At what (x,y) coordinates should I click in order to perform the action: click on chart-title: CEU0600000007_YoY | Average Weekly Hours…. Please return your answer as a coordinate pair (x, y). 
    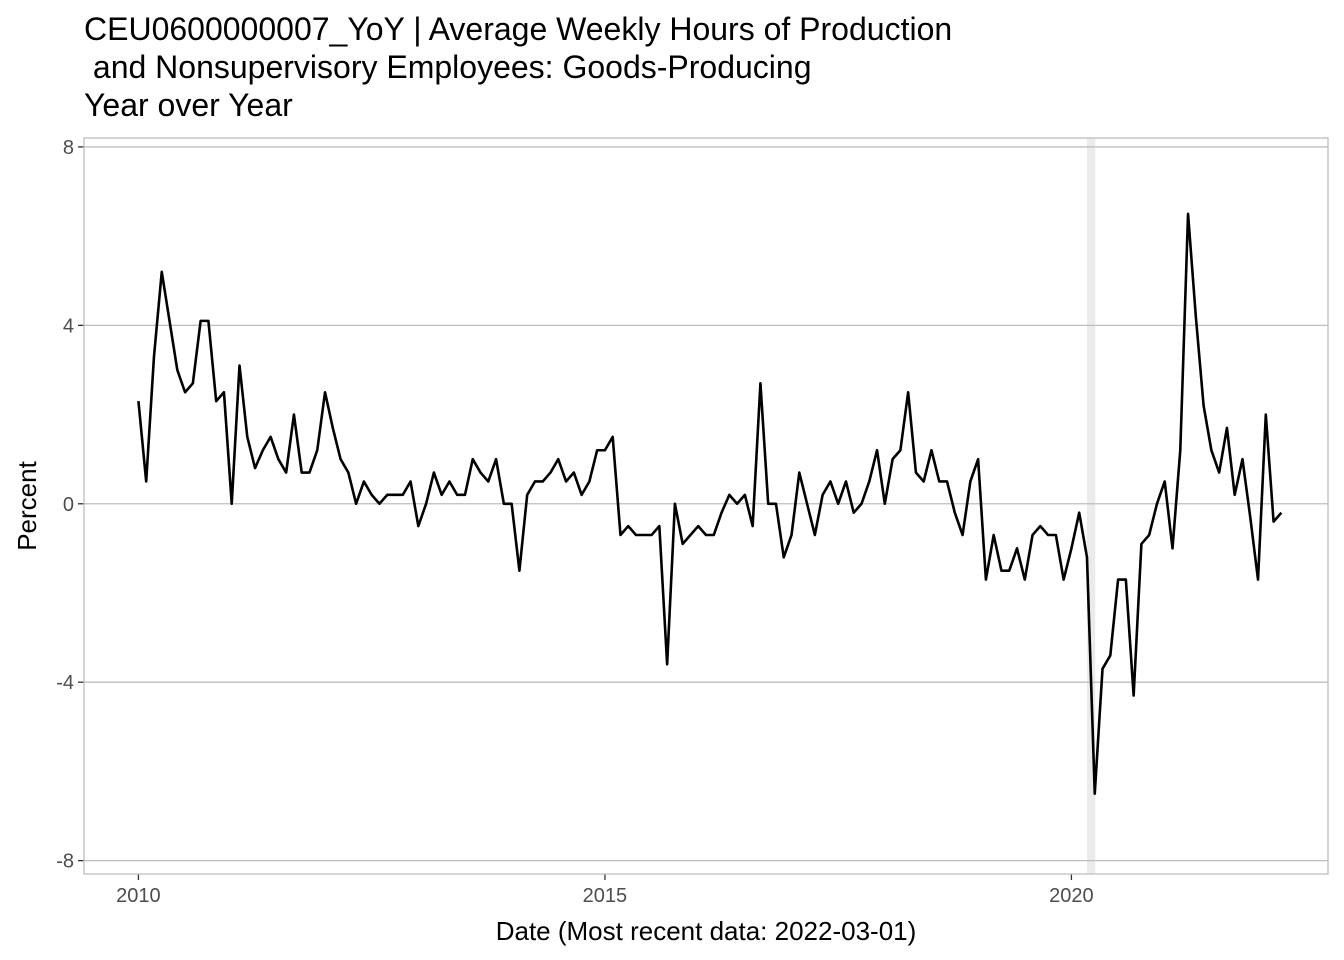
    Looking at the image, I should click on (518, 67).